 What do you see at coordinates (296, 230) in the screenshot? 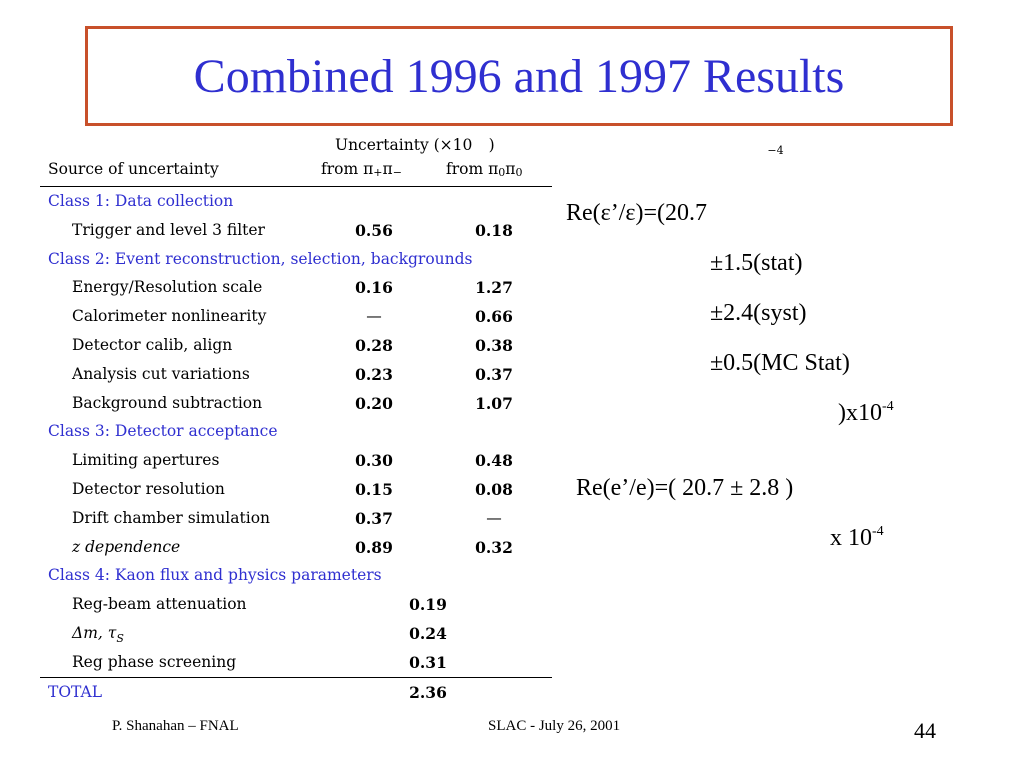
I see `table-row: Trigger and level 3 filter 0.56 0.18` at bounding box center [296, 230].